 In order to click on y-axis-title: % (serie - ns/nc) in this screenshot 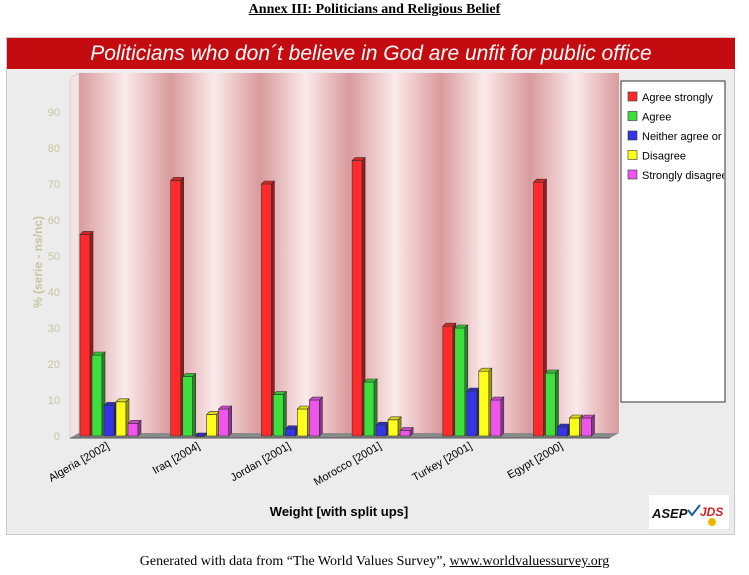, I will do `click(38, 262)`.